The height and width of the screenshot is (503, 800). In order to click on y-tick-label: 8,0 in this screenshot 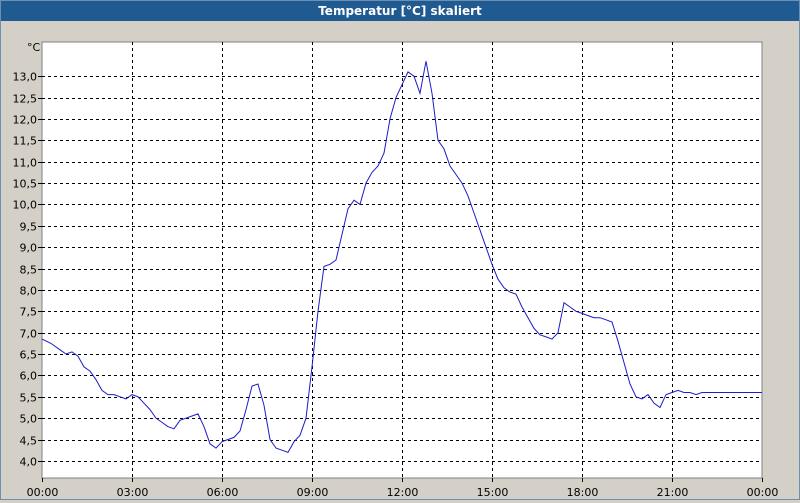, I will do `click(29, 291)`.